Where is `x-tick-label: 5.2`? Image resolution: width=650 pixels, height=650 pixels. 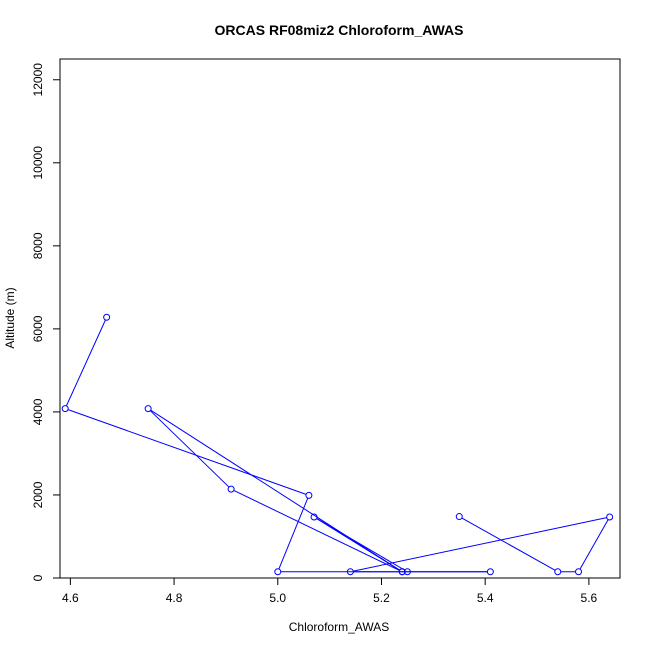
x-tick-label: 5.2 is located at coordinates (381, 598).